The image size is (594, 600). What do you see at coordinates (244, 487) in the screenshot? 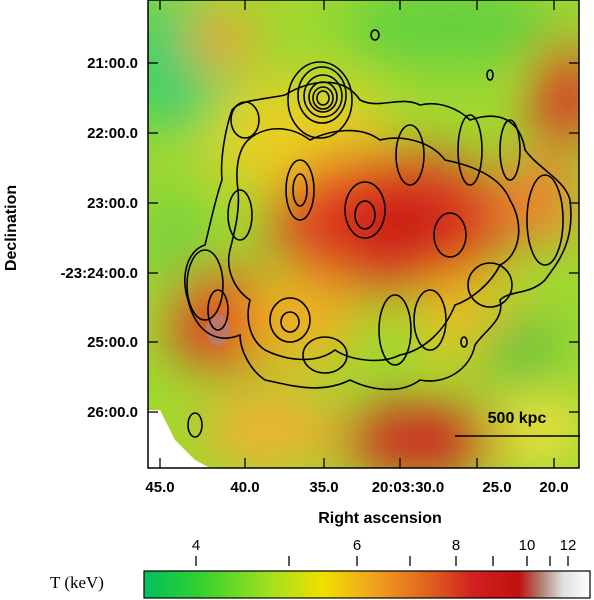
I see `x-tick-label: 40.0` at bounding box center [244, 487].